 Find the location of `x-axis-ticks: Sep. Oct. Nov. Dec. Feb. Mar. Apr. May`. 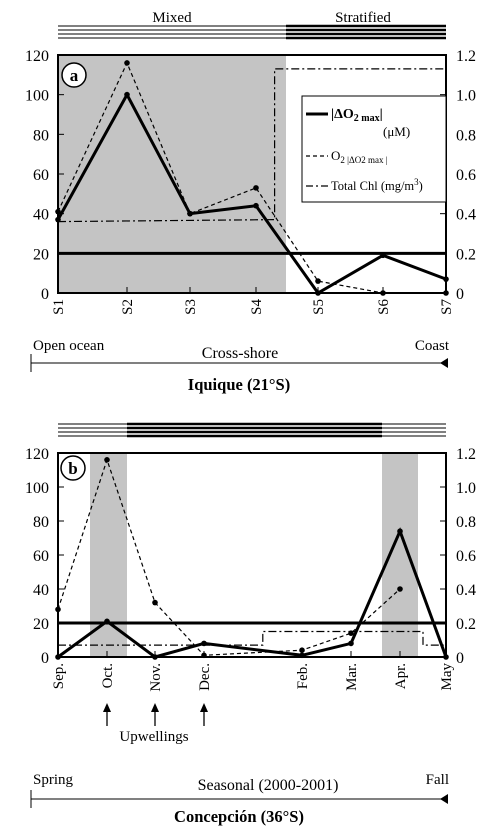

x-axis-ticks: Sep. Oct. Nov. Dec. Feb. Mar. Apr. May is located at coordinates (253, 671).